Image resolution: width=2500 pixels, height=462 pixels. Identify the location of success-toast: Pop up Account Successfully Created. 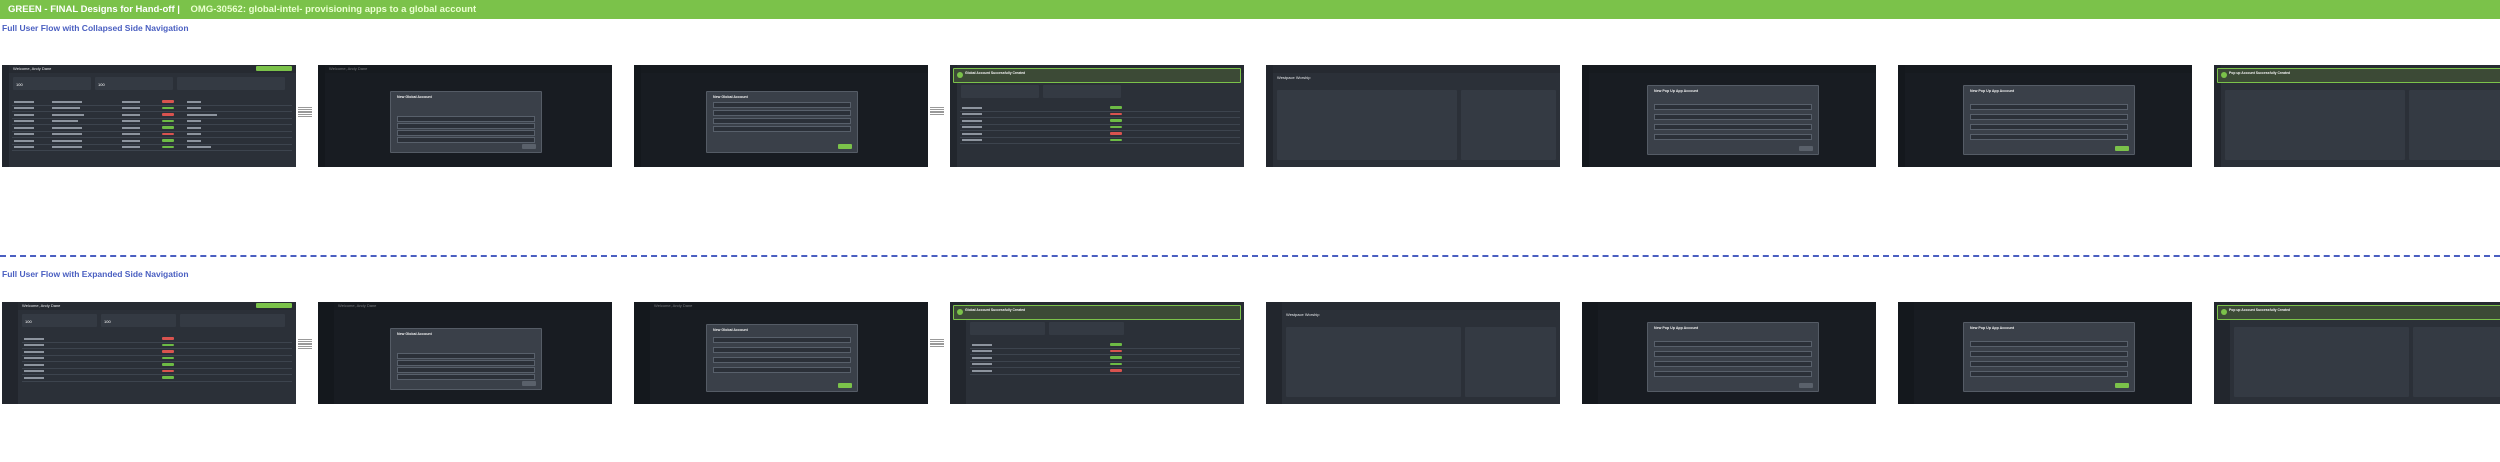
(2358, 75).